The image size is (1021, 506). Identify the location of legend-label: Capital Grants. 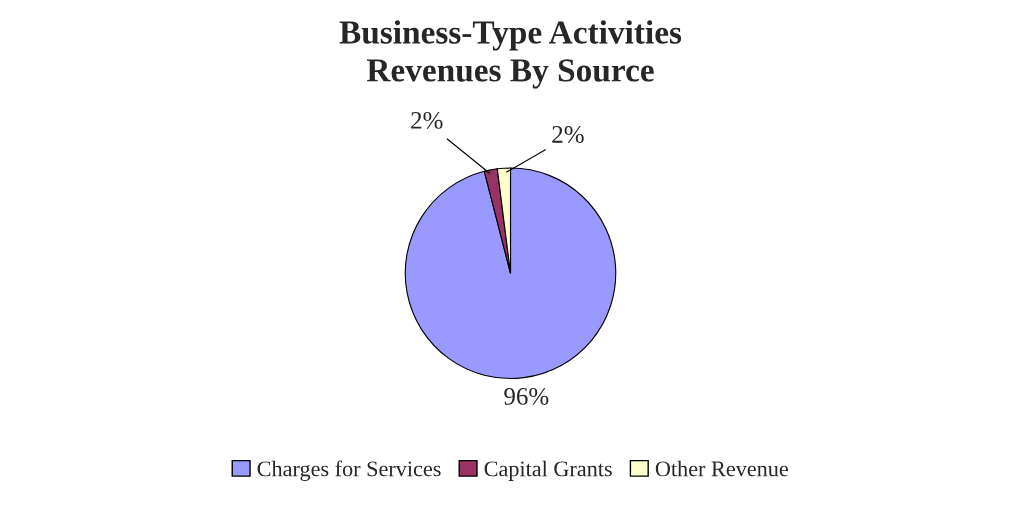
(548, 470).